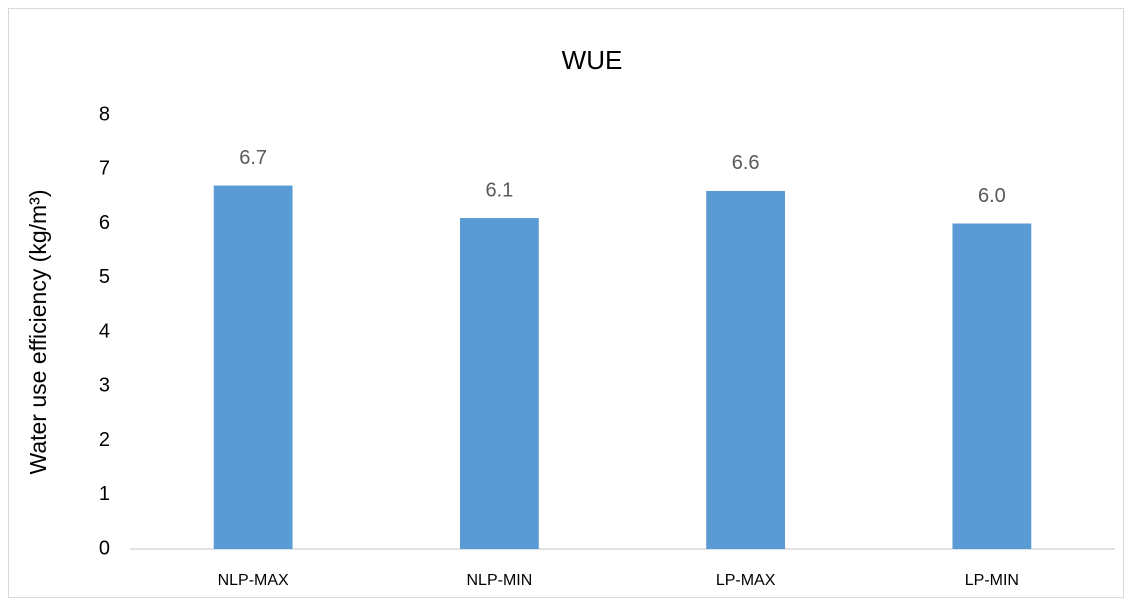  I want to click on x-tick-label: LP-MAX, so click(746, 580).